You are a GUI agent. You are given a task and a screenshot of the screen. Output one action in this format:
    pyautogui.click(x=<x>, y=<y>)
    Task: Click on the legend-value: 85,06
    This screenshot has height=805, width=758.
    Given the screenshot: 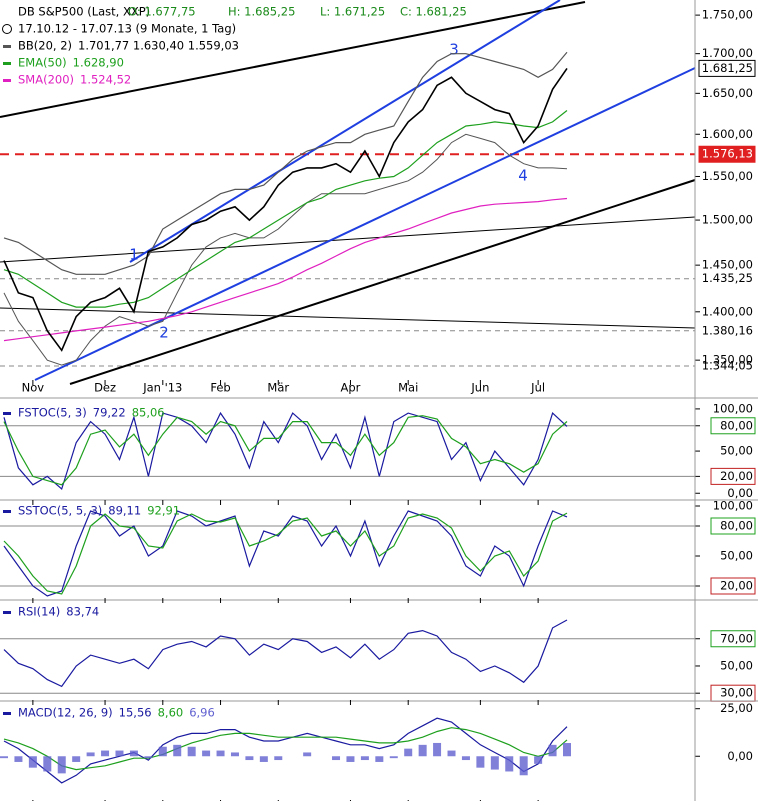 What is the action you would take?
    pyautogui.click(x=148, y=413)
    